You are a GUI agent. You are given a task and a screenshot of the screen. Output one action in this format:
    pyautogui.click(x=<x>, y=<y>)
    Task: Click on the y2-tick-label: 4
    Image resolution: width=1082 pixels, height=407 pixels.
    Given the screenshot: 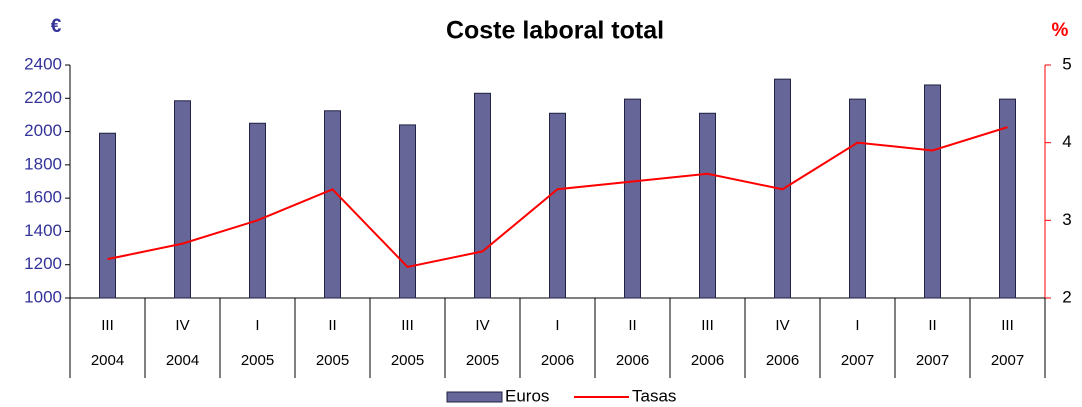 What is the action you would take?
    pyautogui.click(x=1066, y=141)
    